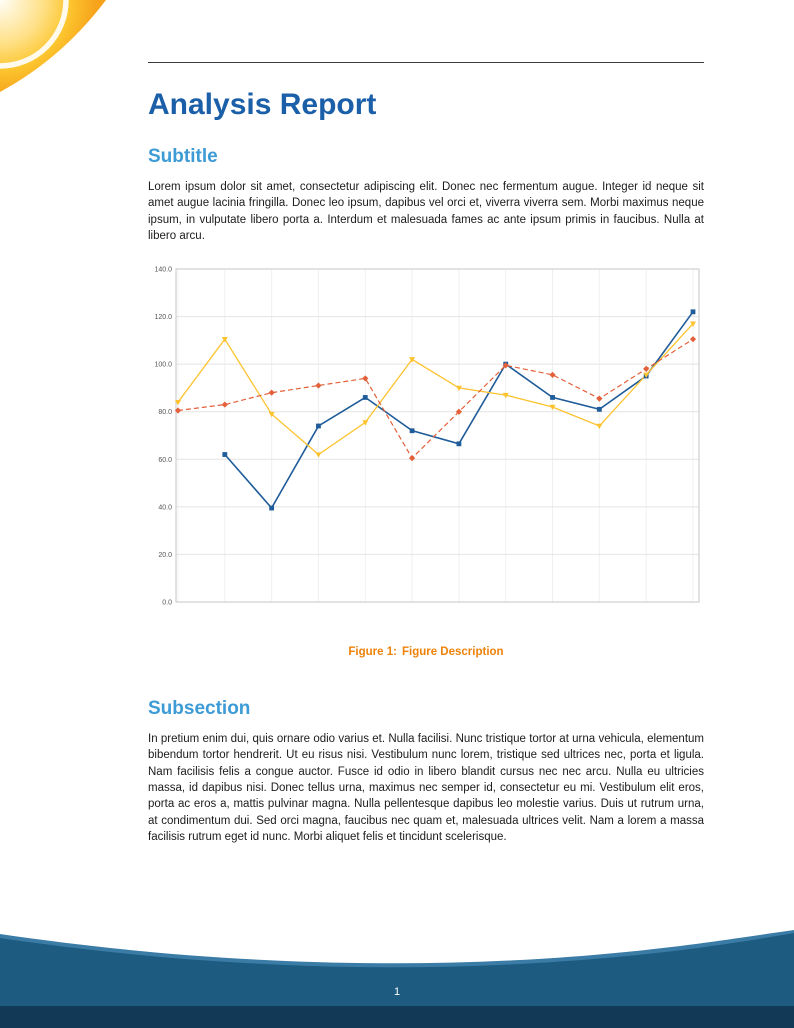 This screenshot has height=1028, width=794. I want to click on figure-caption-text: Figure Description, so click(452, 652).